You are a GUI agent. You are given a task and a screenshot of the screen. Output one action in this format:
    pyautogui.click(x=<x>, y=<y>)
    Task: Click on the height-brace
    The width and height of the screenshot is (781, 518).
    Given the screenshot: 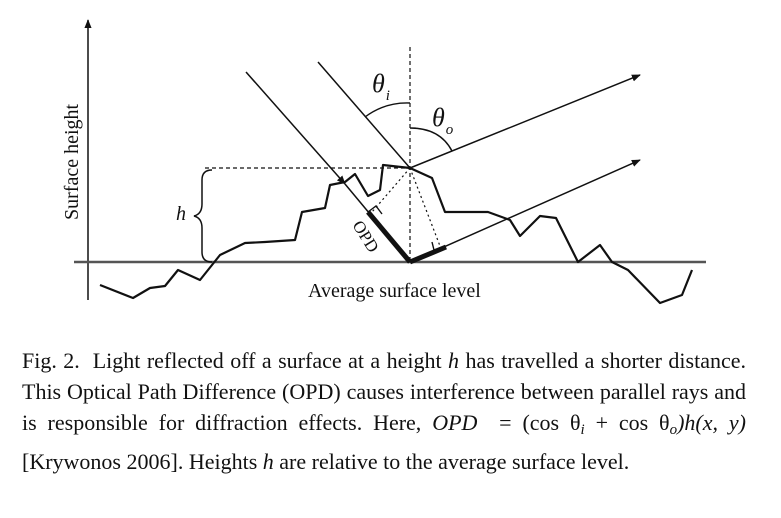 What is the action you would take?
    pyautogui.click(x=203, y=216)
    